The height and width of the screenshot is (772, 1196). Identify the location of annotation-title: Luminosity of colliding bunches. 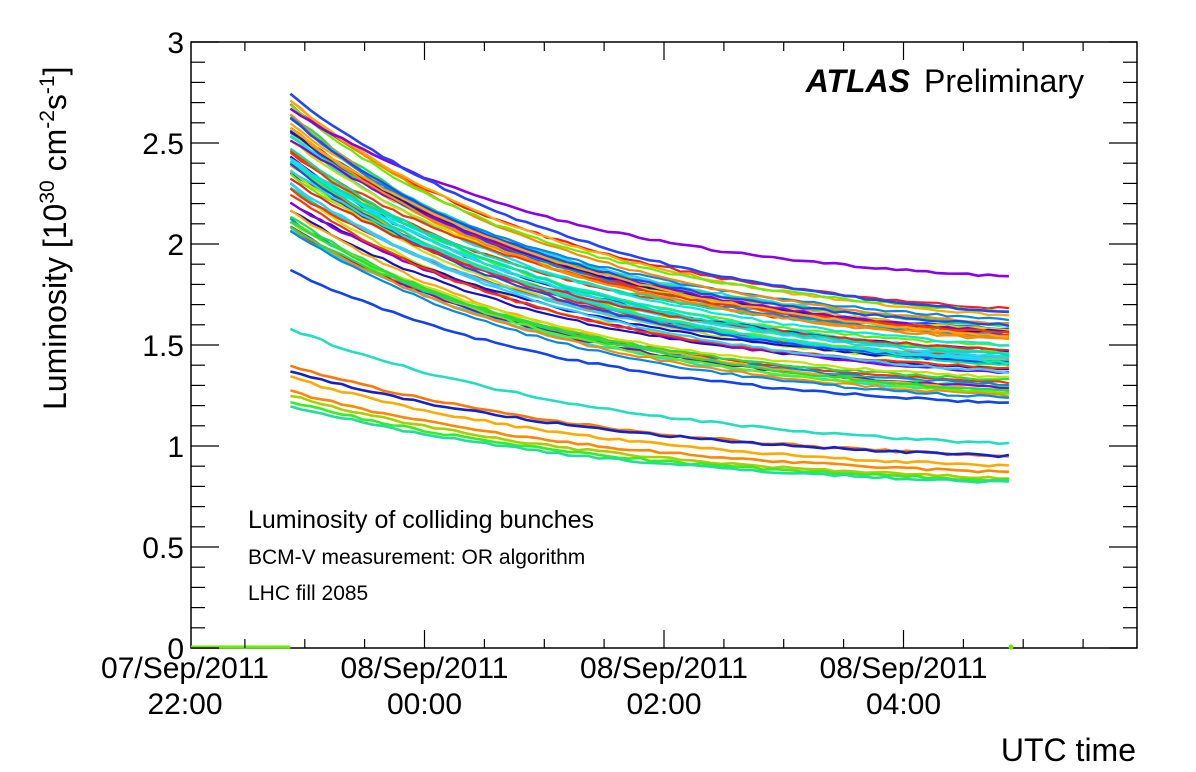
(421, 520).